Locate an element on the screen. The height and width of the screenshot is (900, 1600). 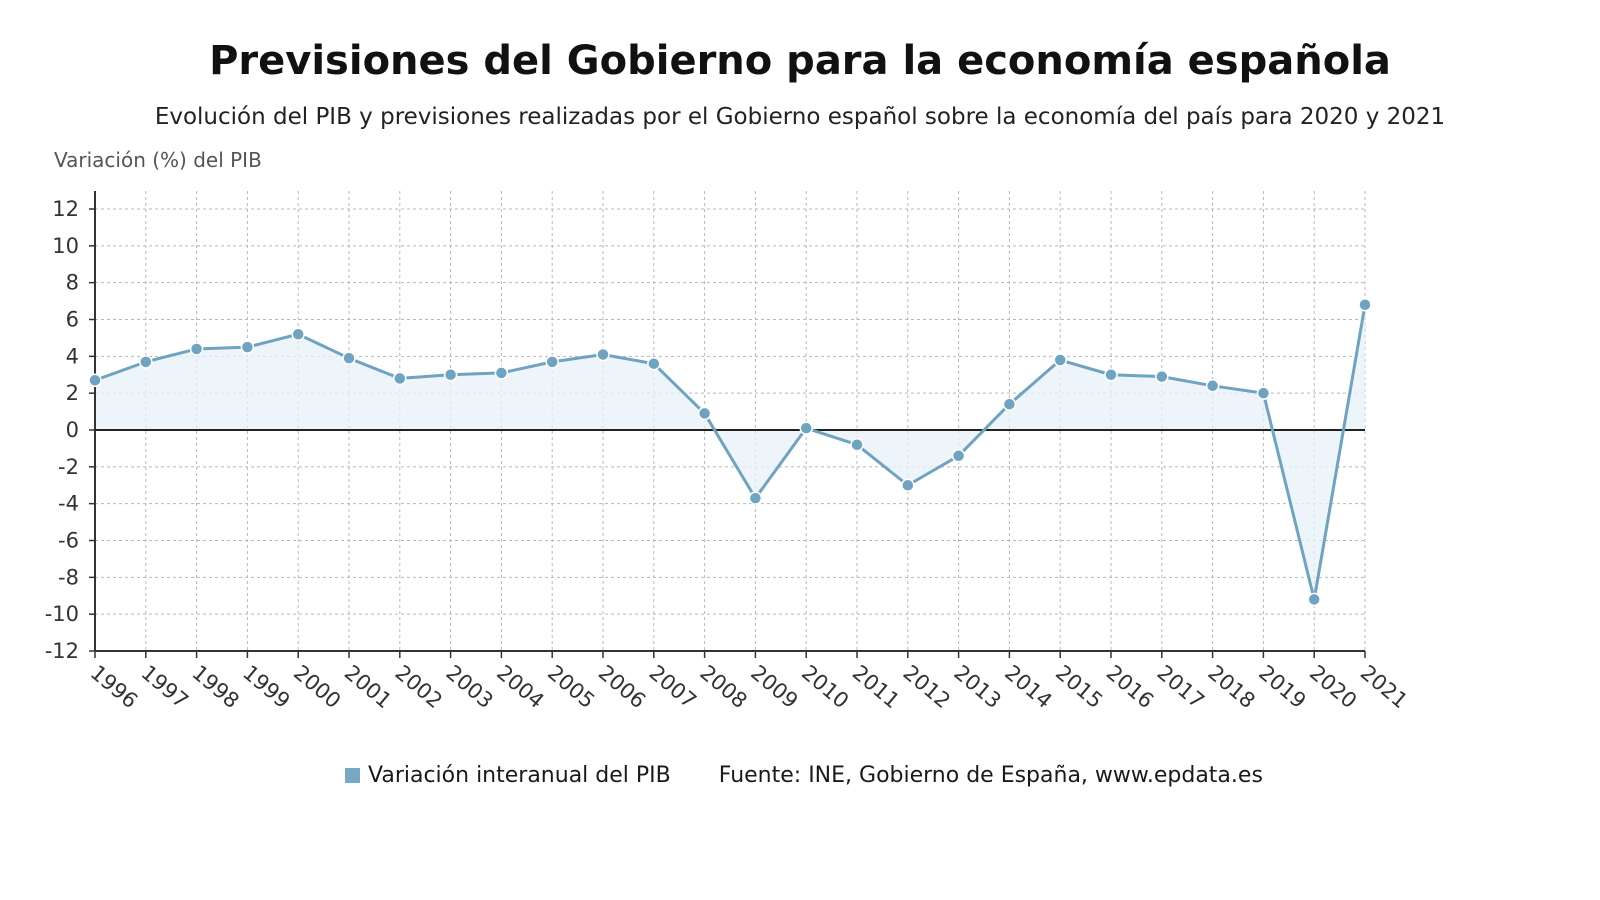
data-point-2019 is located at coordinates (1263, 393).